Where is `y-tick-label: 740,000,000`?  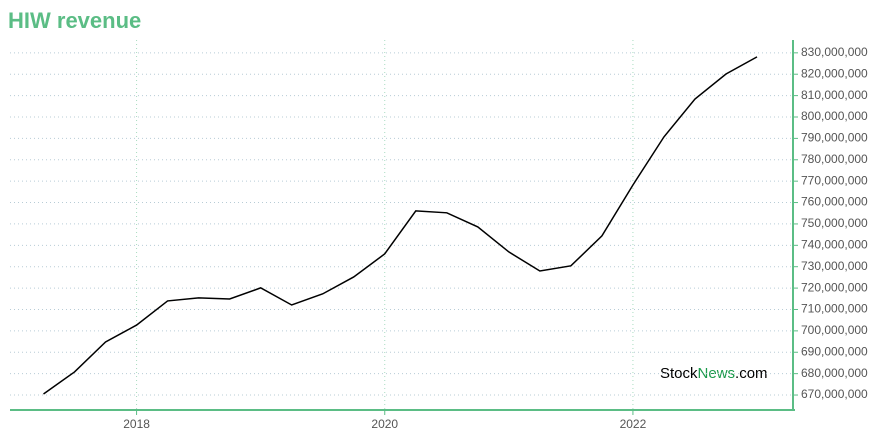
y-tick-label: 740,000,000 is located at coordinates (834, 244).